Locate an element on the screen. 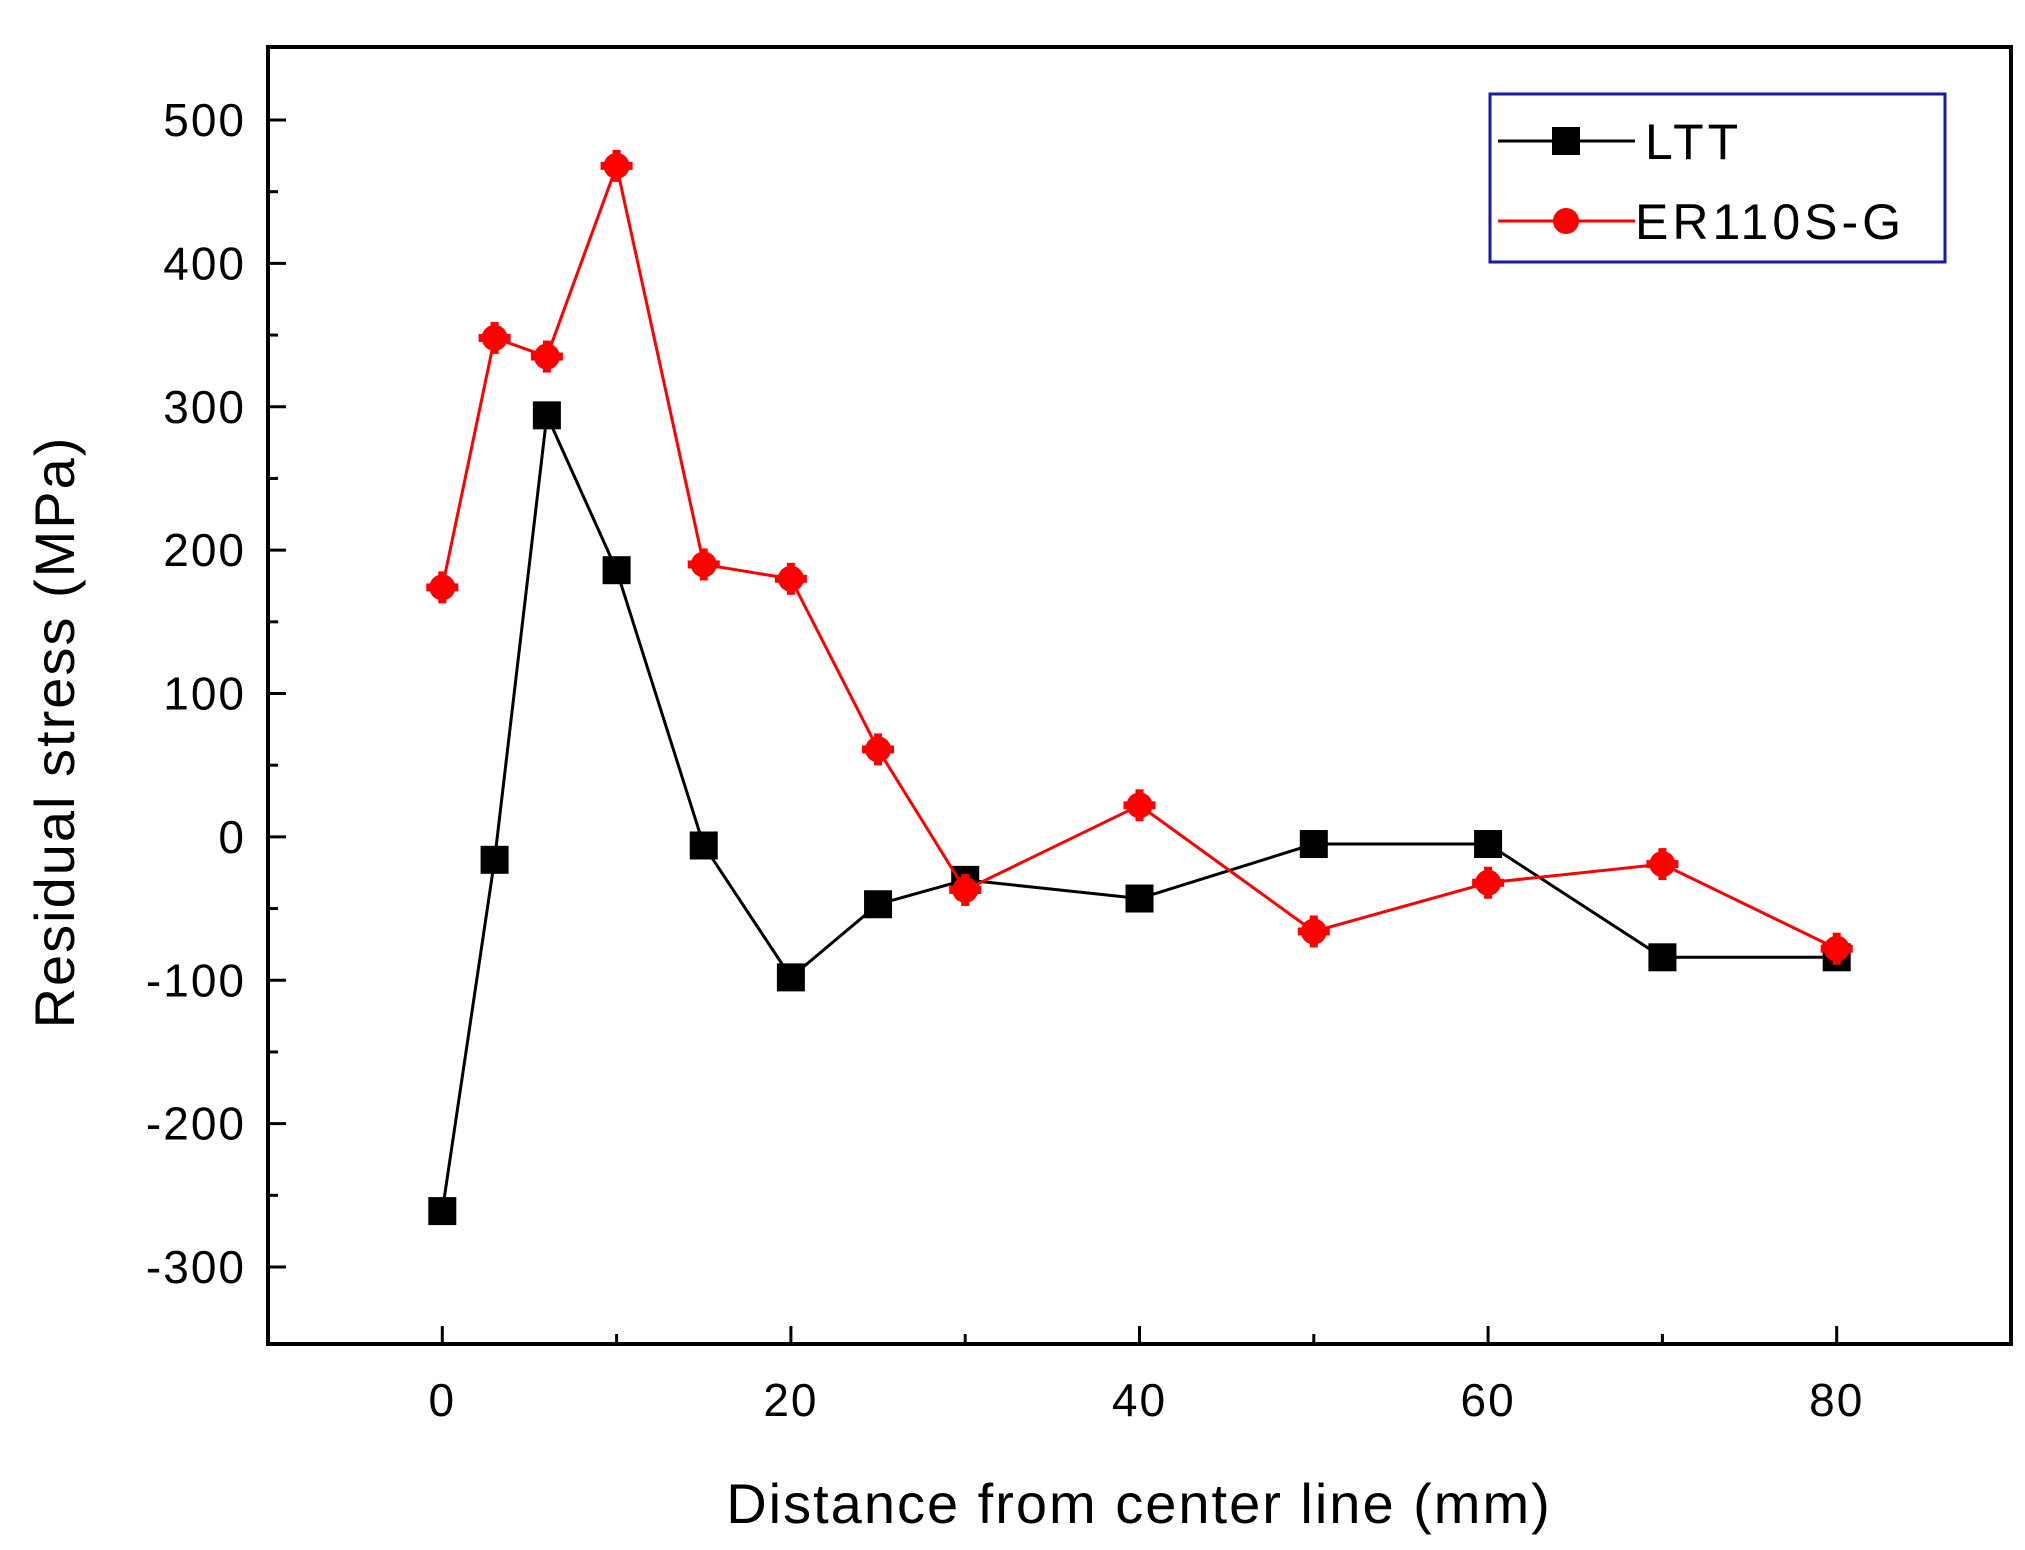 The width and height of the screenshot is (2025, 1550). y-tick-label: -300 is located at coordinates (196, 1267).